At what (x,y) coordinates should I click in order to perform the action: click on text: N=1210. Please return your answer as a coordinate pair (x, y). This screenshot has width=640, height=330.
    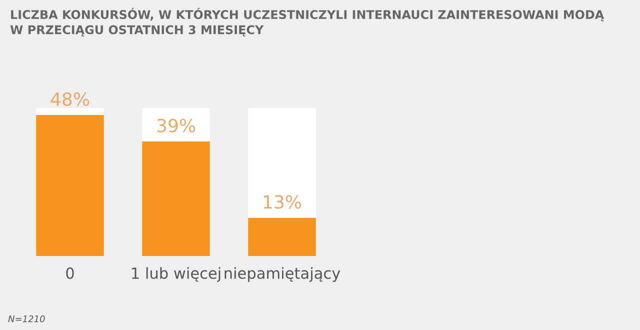
    Looking at the image, I should click on (26, 318).